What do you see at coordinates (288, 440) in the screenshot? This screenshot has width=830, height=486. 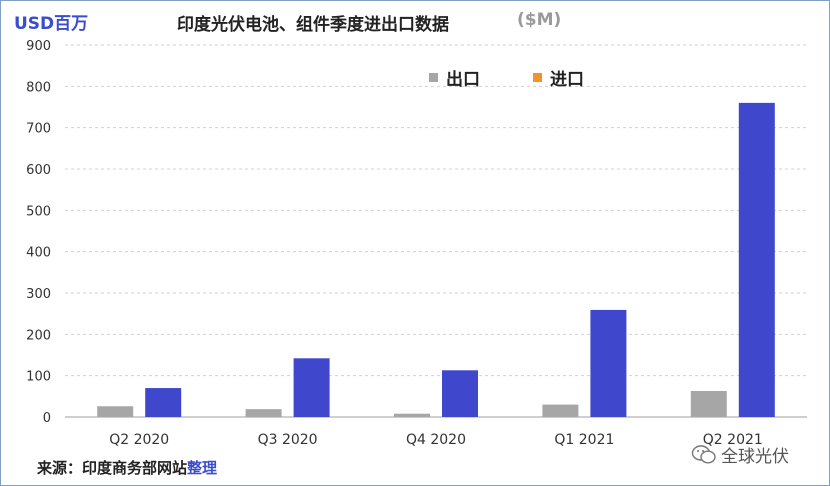 I see `x-tick-label: Q3 2020` at bounding box center [288, 440].